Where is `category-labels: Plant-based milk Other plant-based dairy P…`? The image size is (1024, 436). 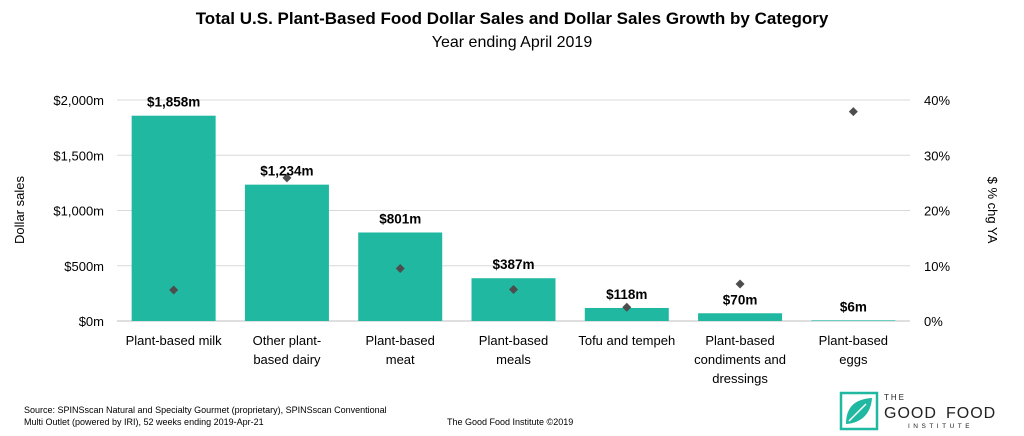
category-labels: Plant-based milk Other plant-based dairy P… is located at coordinates (507, 359).